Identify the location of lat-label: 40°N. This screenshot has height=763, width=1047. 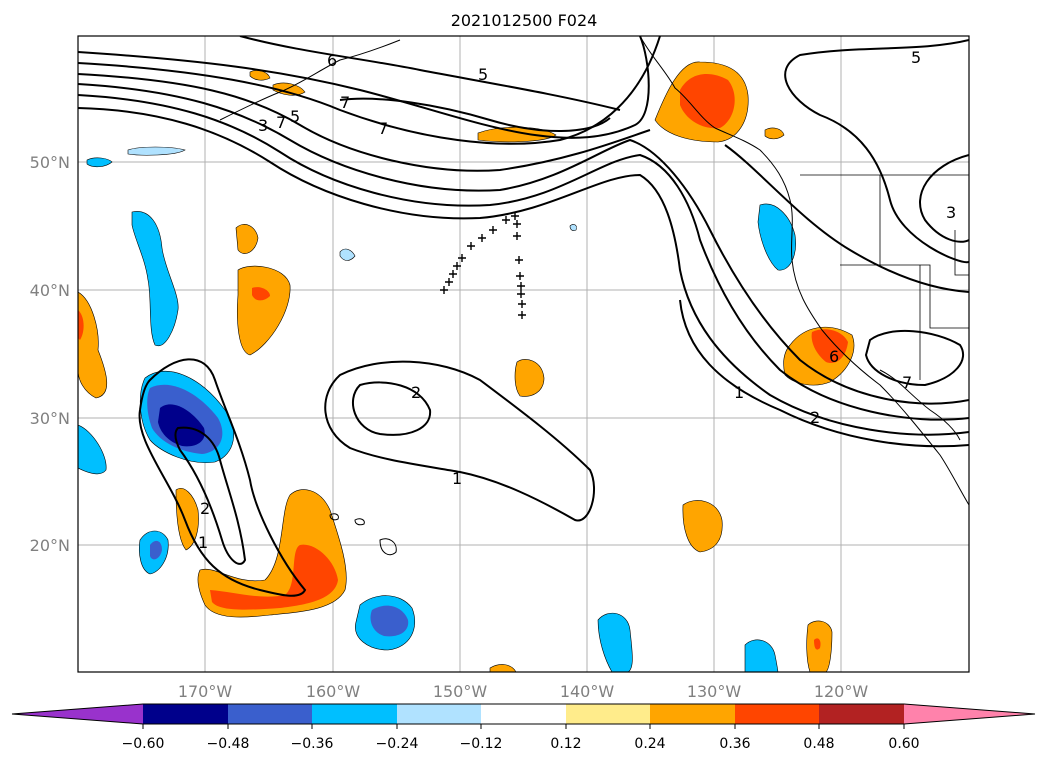
(50, 290).